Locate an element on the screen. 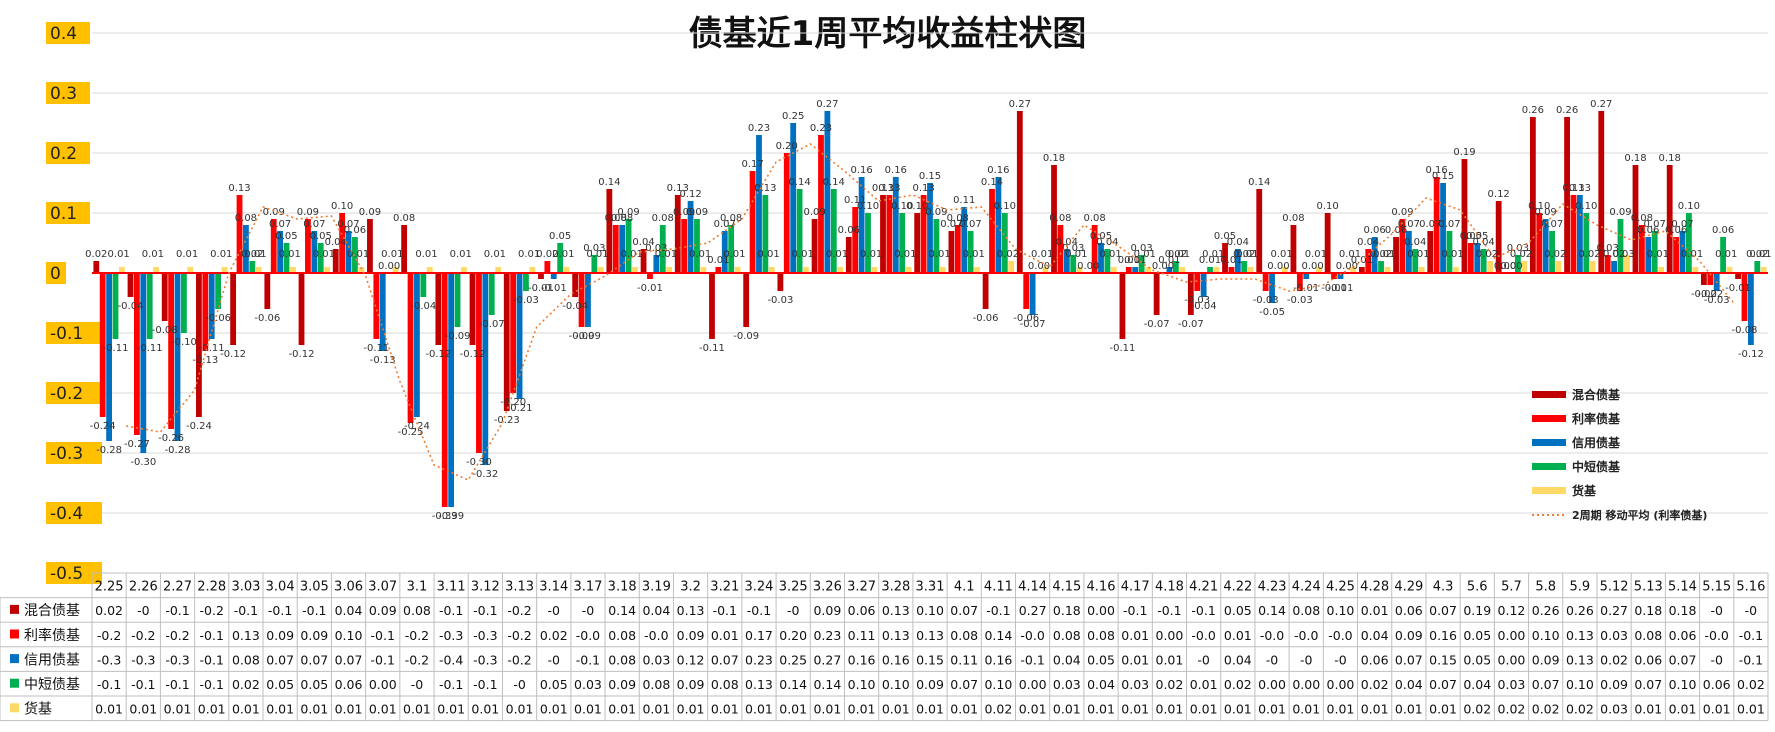  data-label: 0.23 is located at coordinates (759, 128).